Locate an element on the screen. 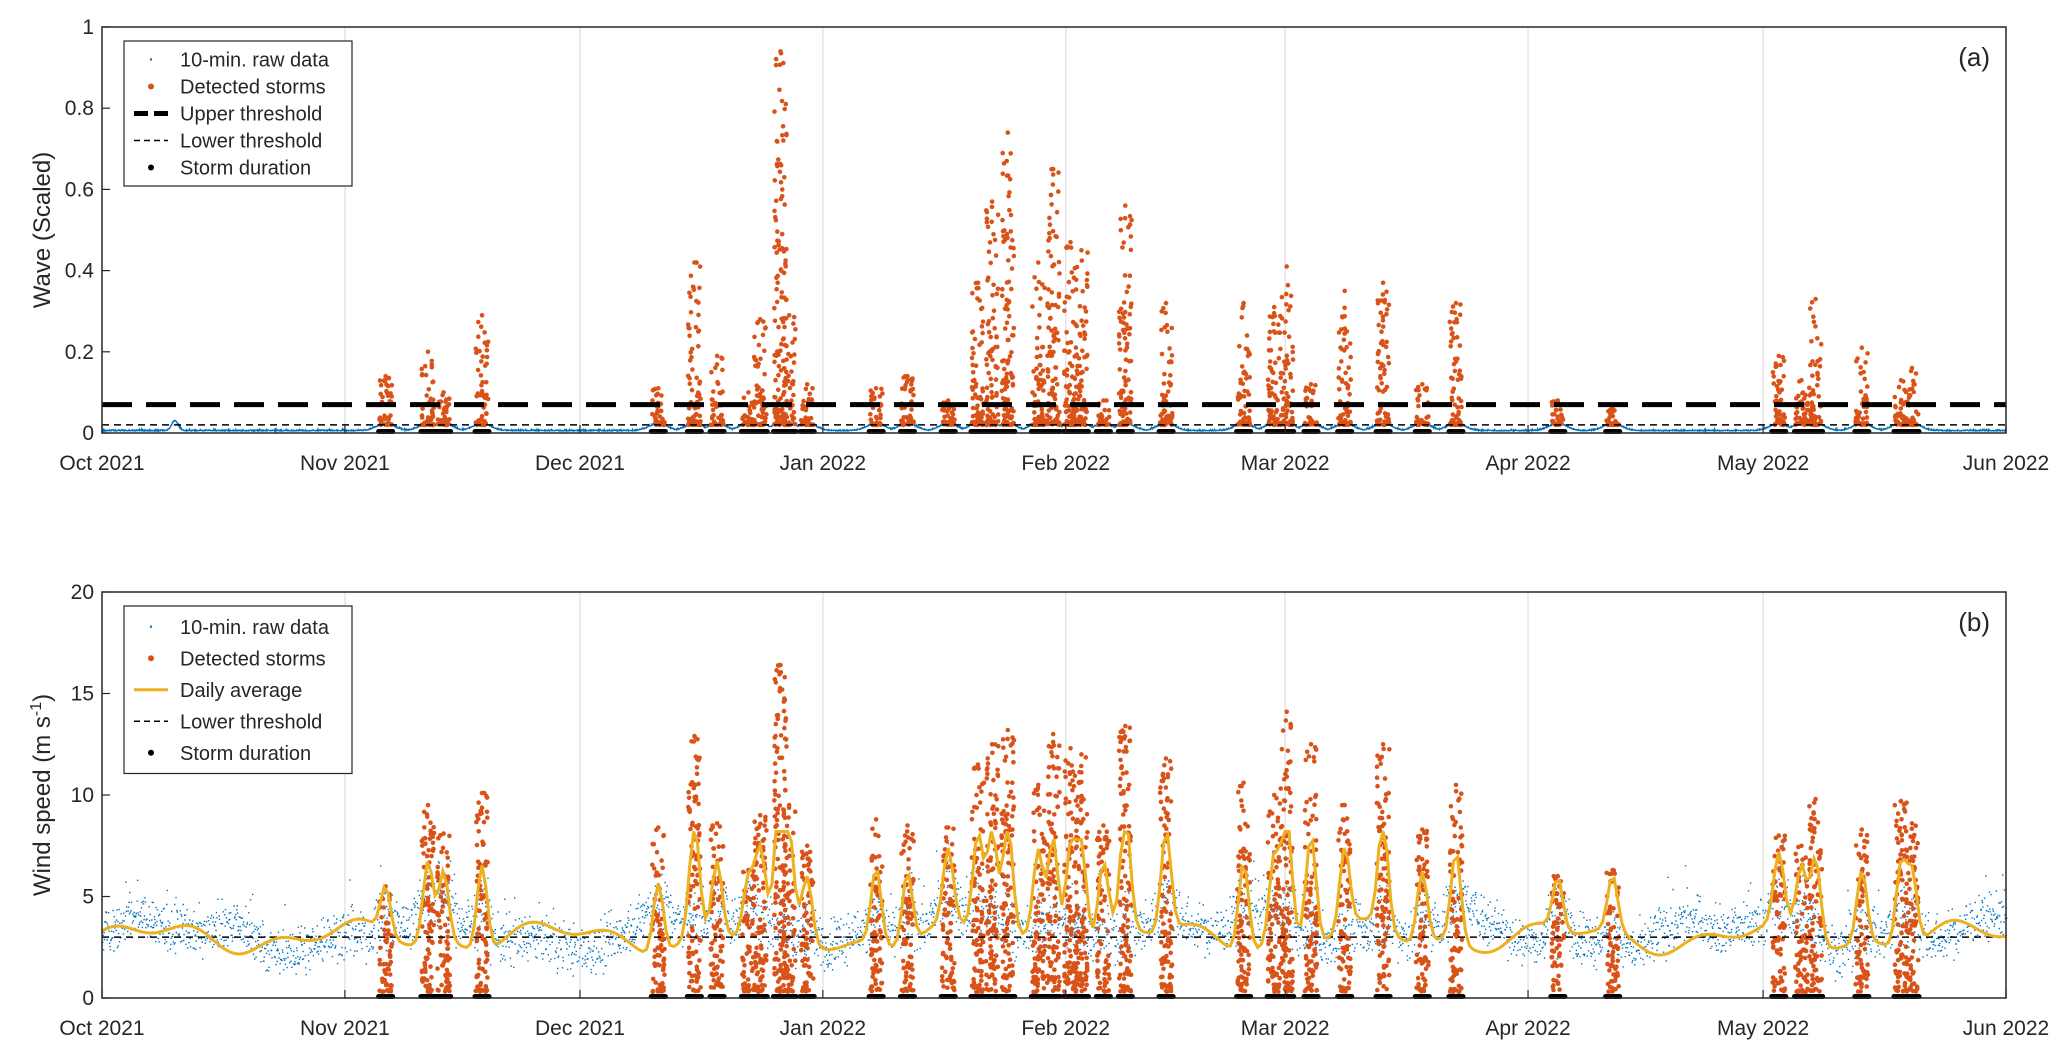 The height and width of the screenshot is (1054, 2067). storm-cluster is located at coordinates (428, 388).